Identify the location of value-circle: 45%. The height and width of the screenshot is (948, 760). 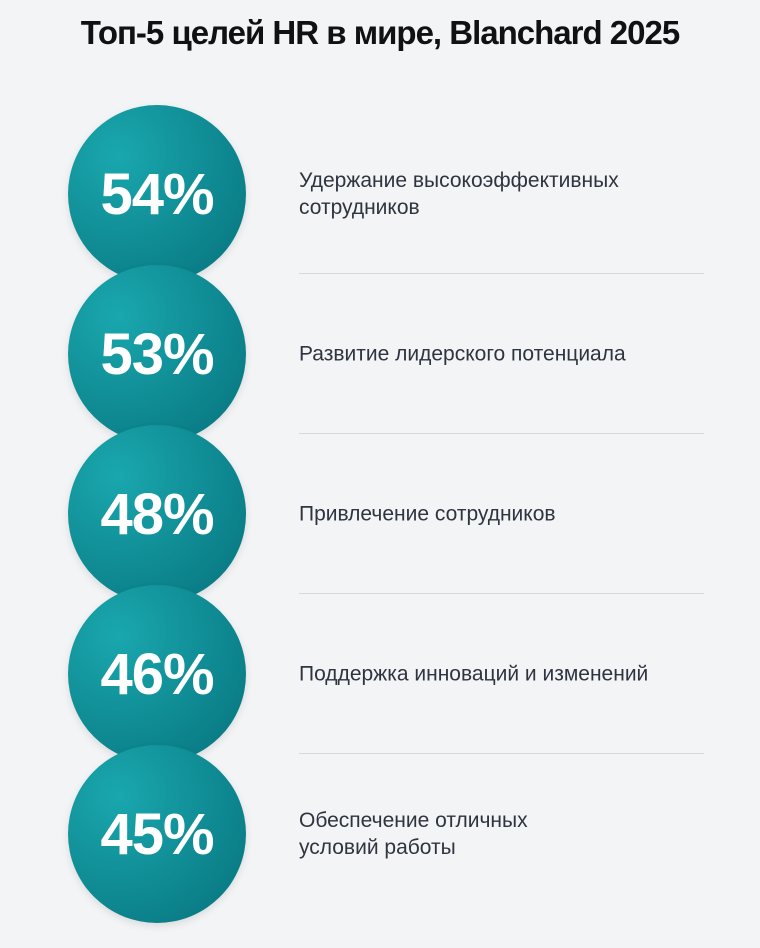
(157, 834).